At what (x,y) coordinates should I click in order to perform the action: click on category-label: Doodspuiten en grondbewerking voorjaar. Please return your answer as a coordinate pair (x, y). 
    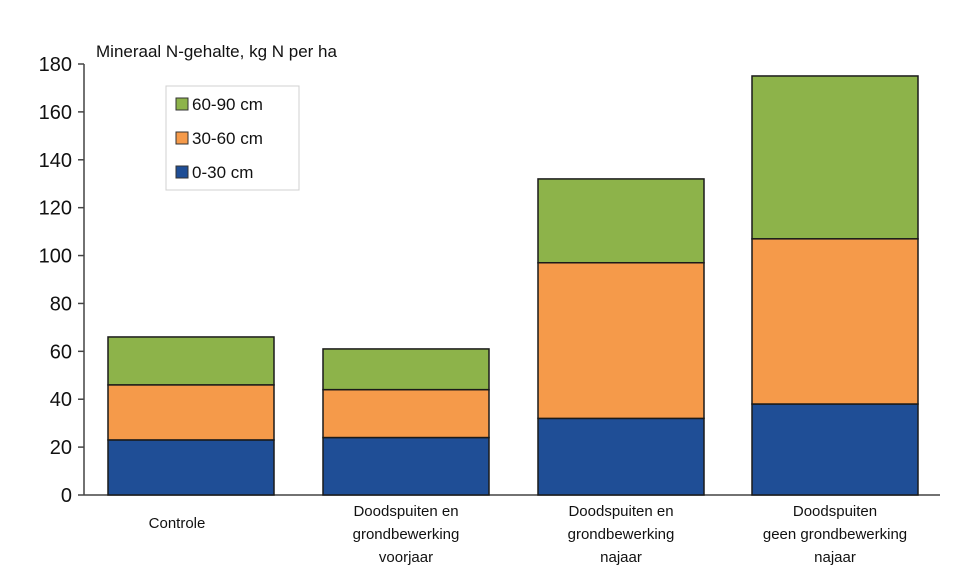
    Looking at the image, I should click on (406, 534).